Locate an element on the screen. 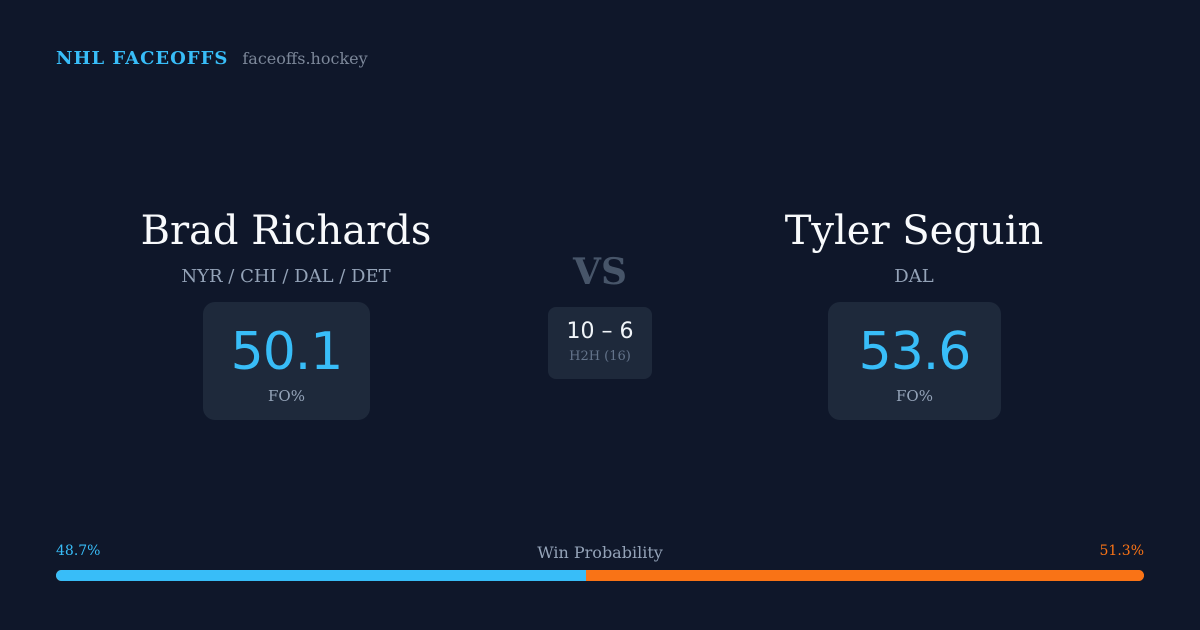 The image size is (1200, 630). win-probability-bar is located at coordinates (600, 575).